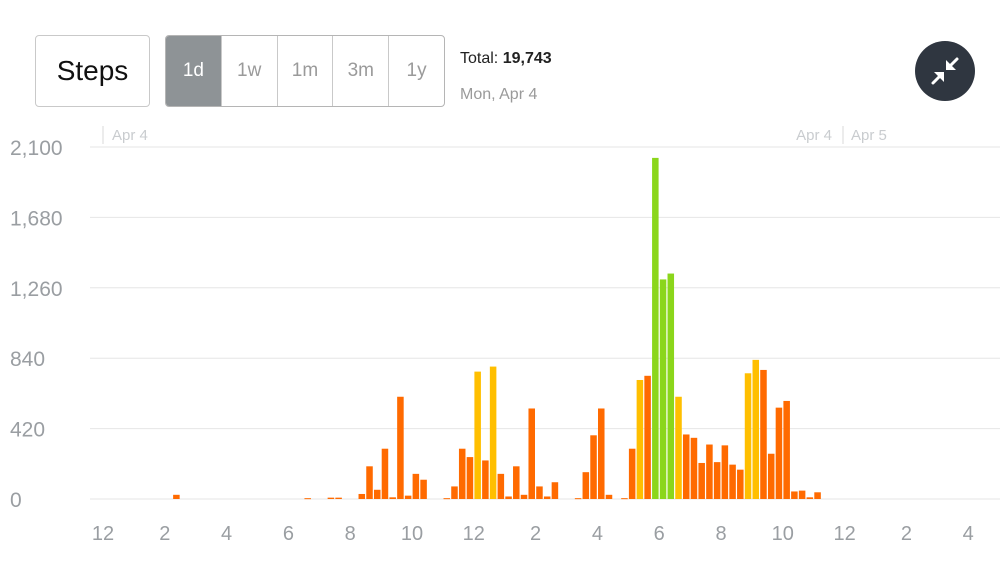 The width and height of the screenshot is (1000, 563). What do you see at coordinates (506, 77) in the screenshot?
I see `summary-panel: Total: 19,743 Mon, Apr 4` at bounding box center [506, 77].